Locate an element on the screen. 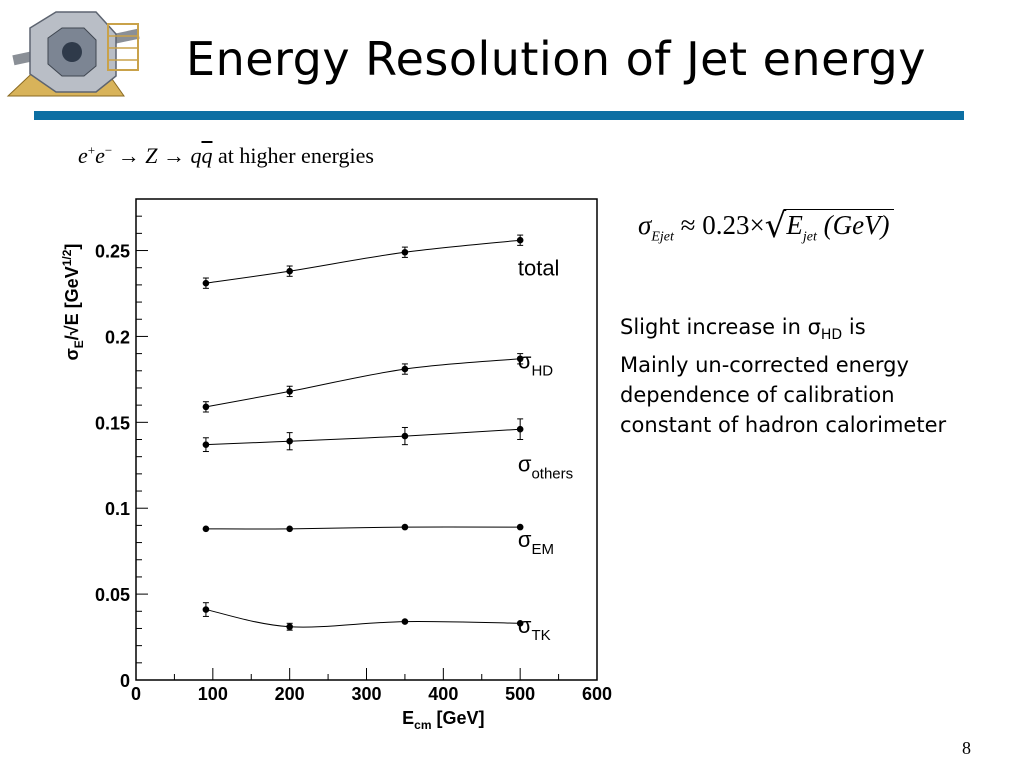 This screenshot has height=768, width=1024. note-line1-end: is is located at coordinates (854, 327).